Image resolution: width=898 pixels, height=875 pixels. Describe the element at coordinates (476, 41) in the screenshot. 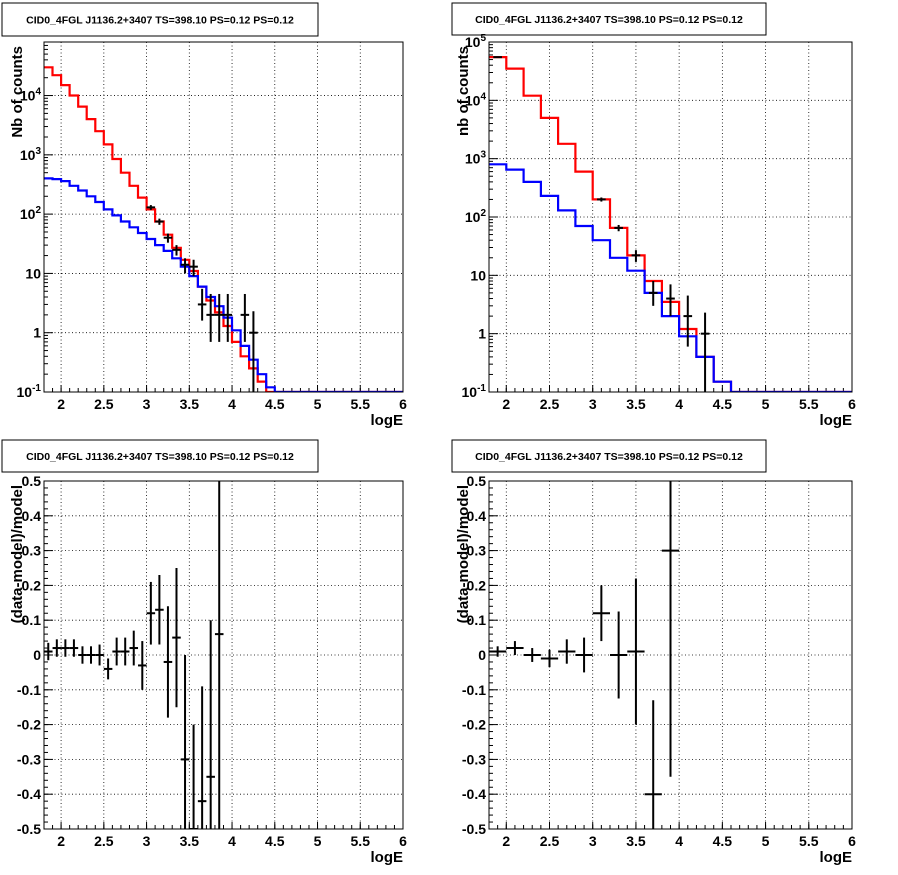

I see `y-tick-label: 10⁵` at that location.